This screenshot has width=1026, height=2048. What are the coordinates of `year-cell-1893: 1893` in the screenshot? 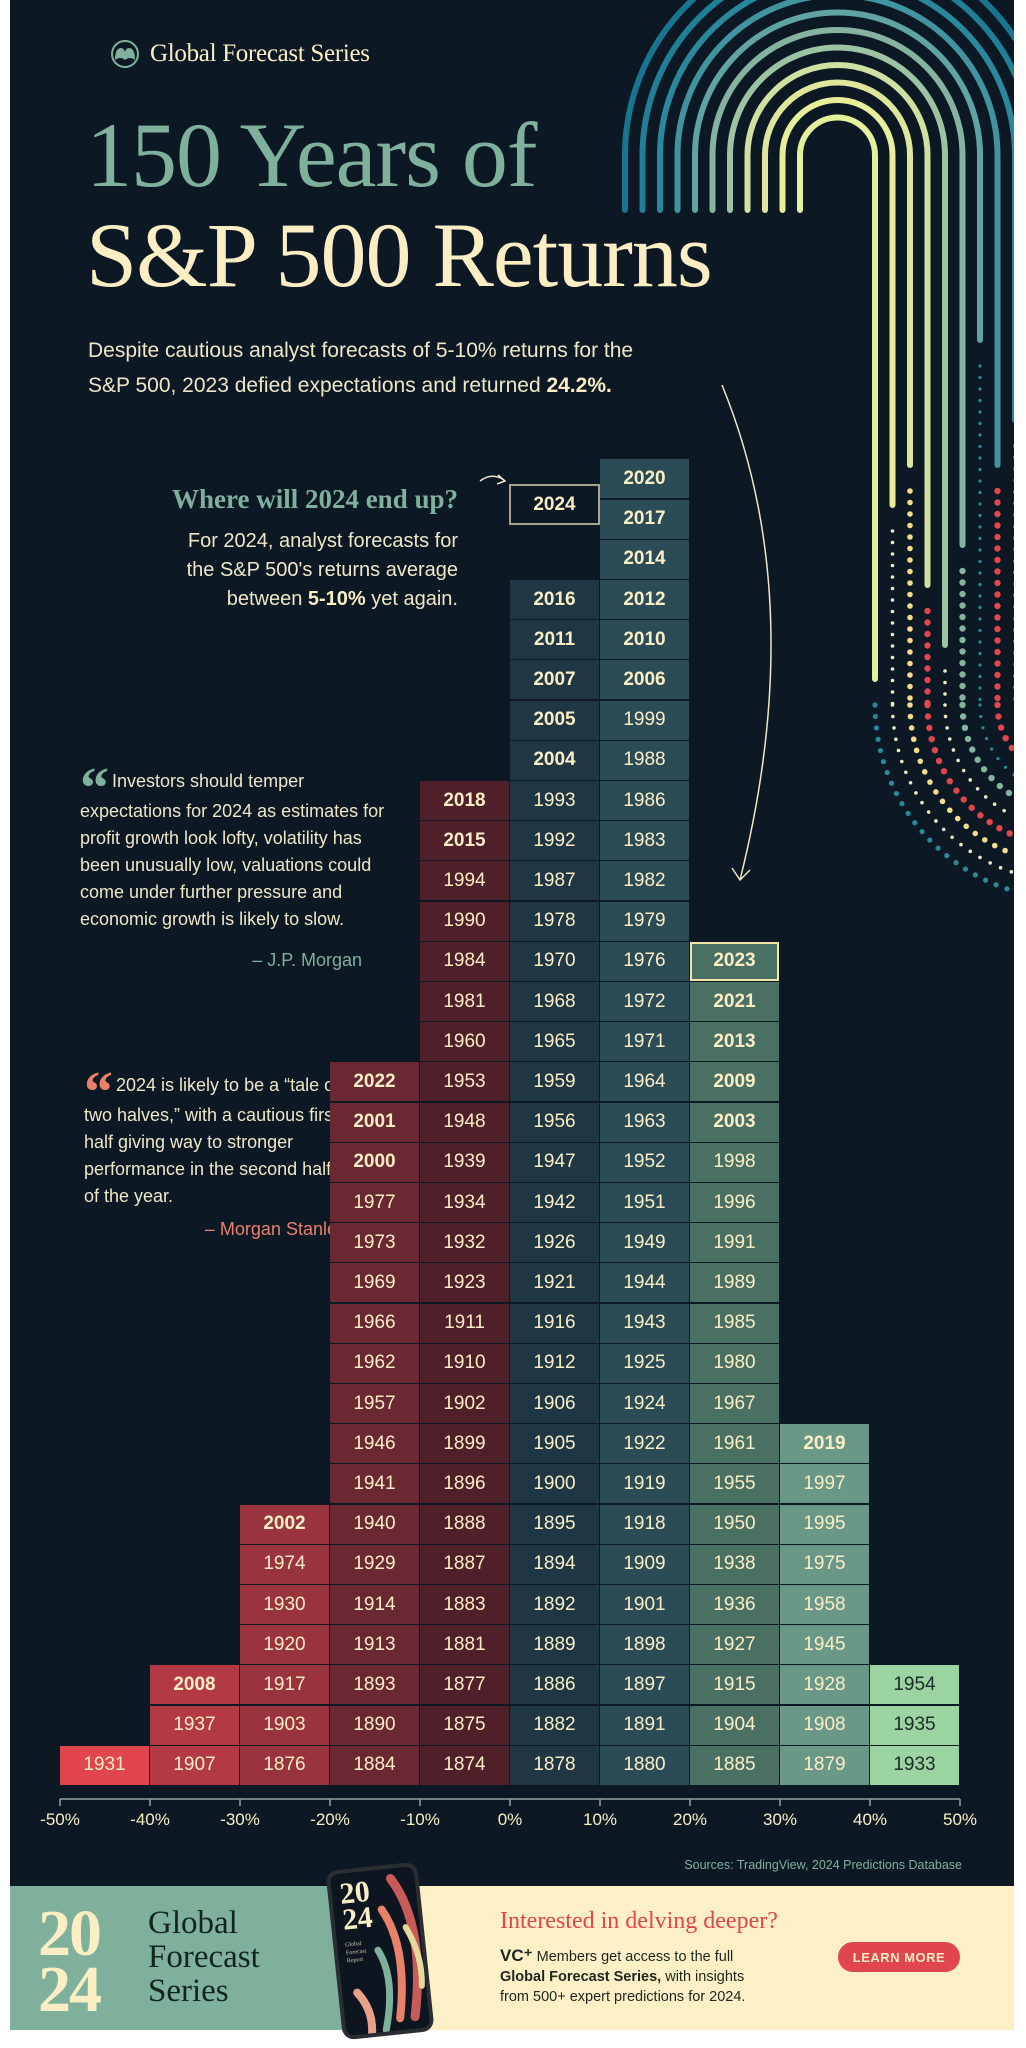 It's located at (374, 1685).